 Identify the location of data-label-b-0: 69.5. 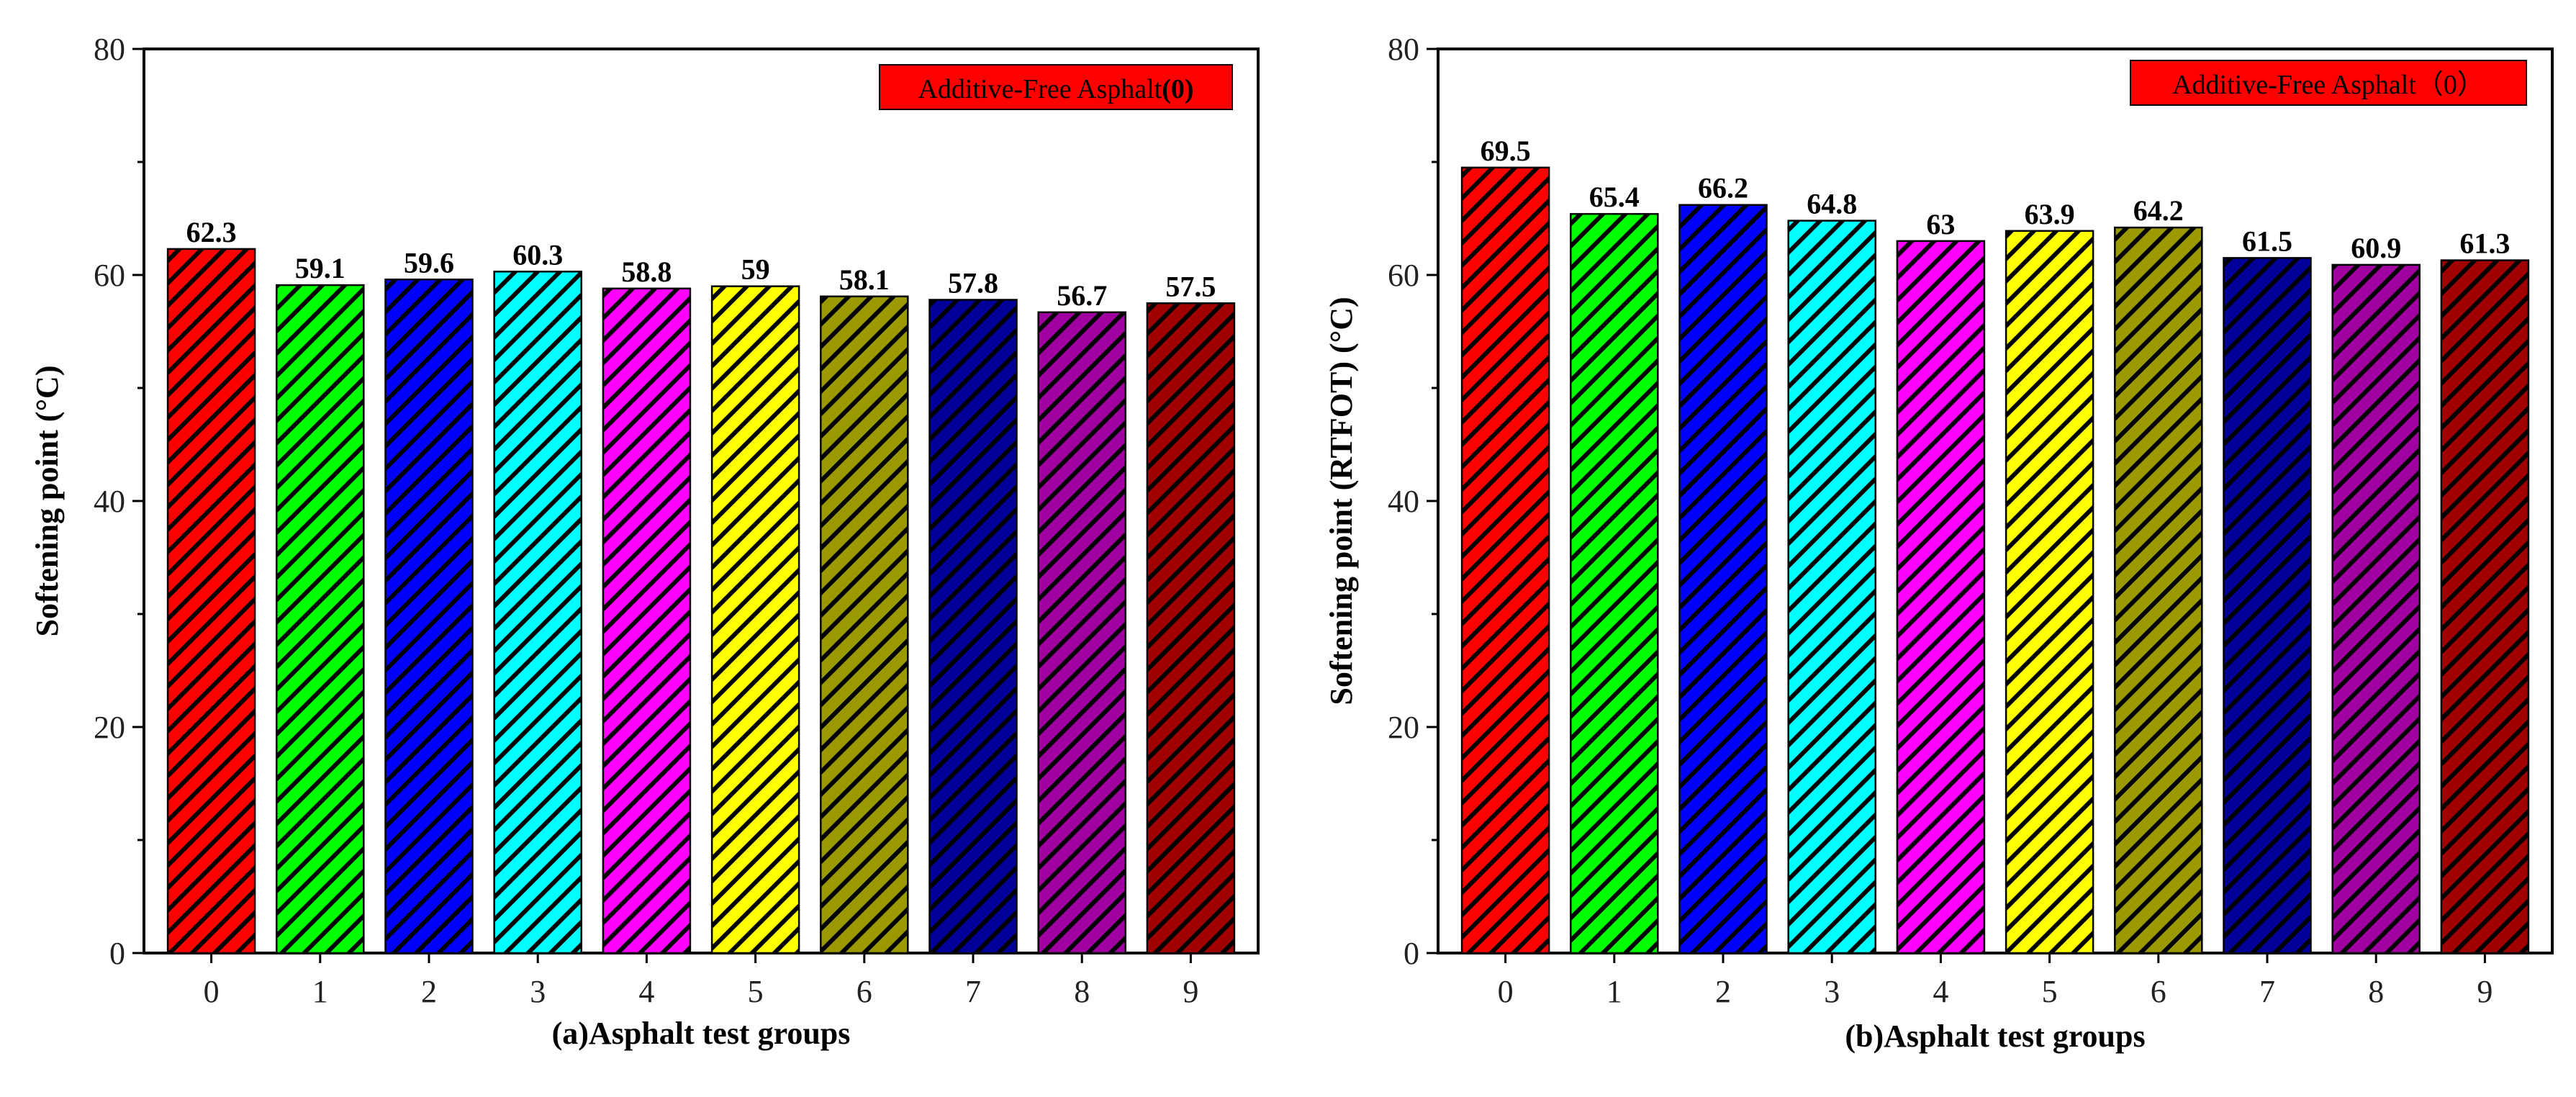
(1506, 151).